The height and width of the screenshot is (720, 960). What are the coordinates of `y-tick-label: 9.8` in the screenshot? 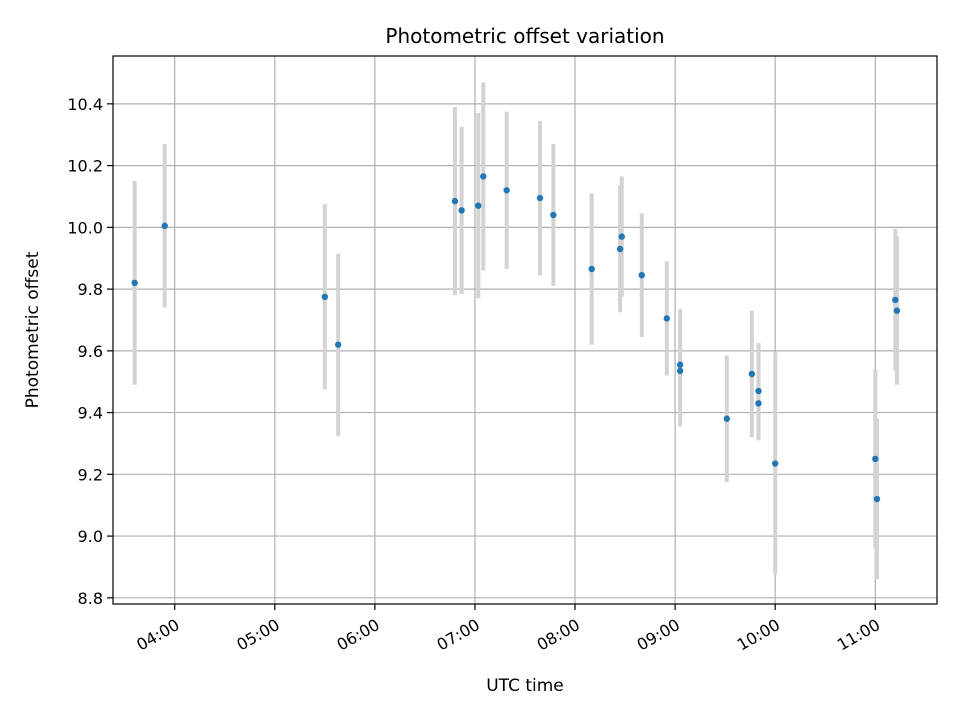 It's located at (90, 289).